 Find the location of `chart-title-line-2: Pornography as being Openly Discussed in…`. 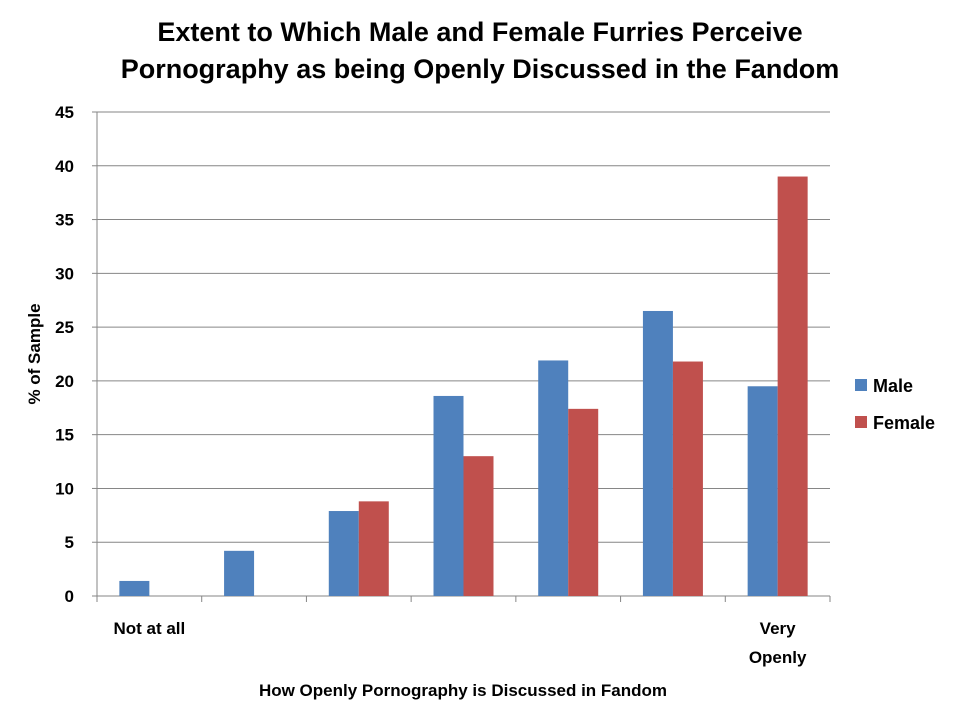

chart-title-line-2: Pornography as being Openly Discussed in… is located at coordinates (480, 69).